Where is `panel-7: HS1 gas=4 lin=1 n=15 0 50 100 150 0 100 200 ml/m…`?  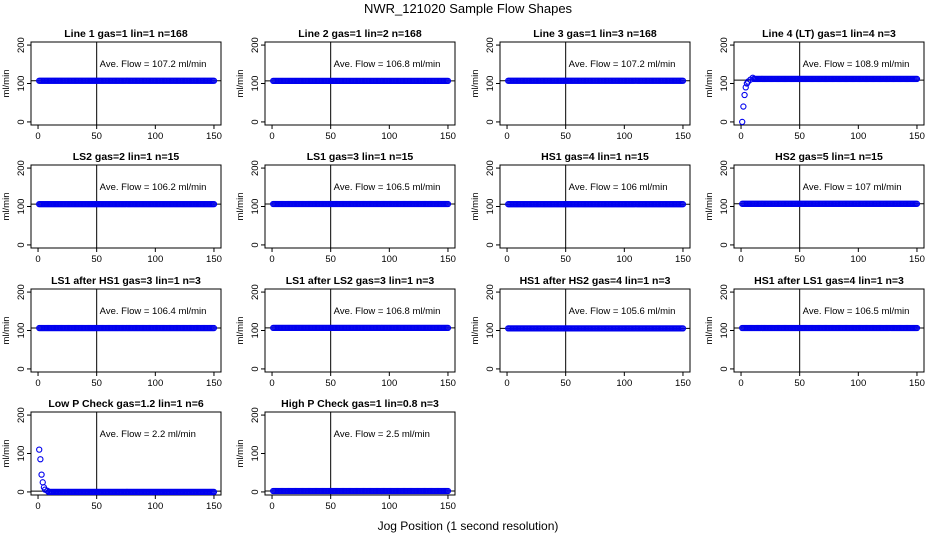
panel-7: HS1 gas=4 lin=1 n=15 0 50 100 150 0 100 200 ml/m… is located at coordinates (580, 208).